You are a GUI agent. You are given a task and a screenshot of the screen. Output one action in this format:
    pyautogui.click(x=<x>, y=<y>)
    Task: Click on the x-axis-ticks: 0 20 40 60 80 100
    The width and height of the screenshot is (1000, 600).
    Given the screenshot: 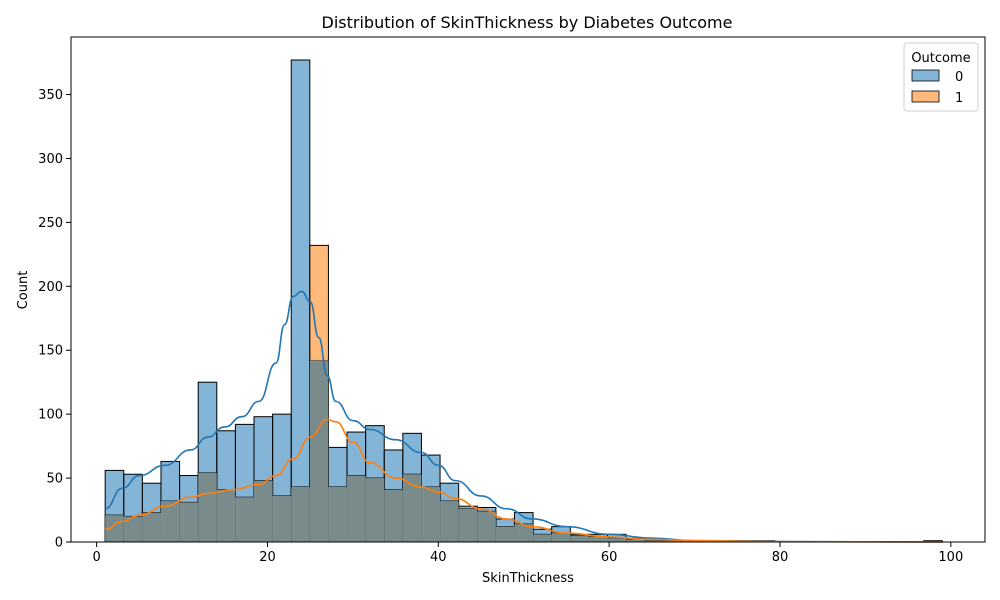 What is the action you would take?
    pyautogui.click(x=527, y=553)
    